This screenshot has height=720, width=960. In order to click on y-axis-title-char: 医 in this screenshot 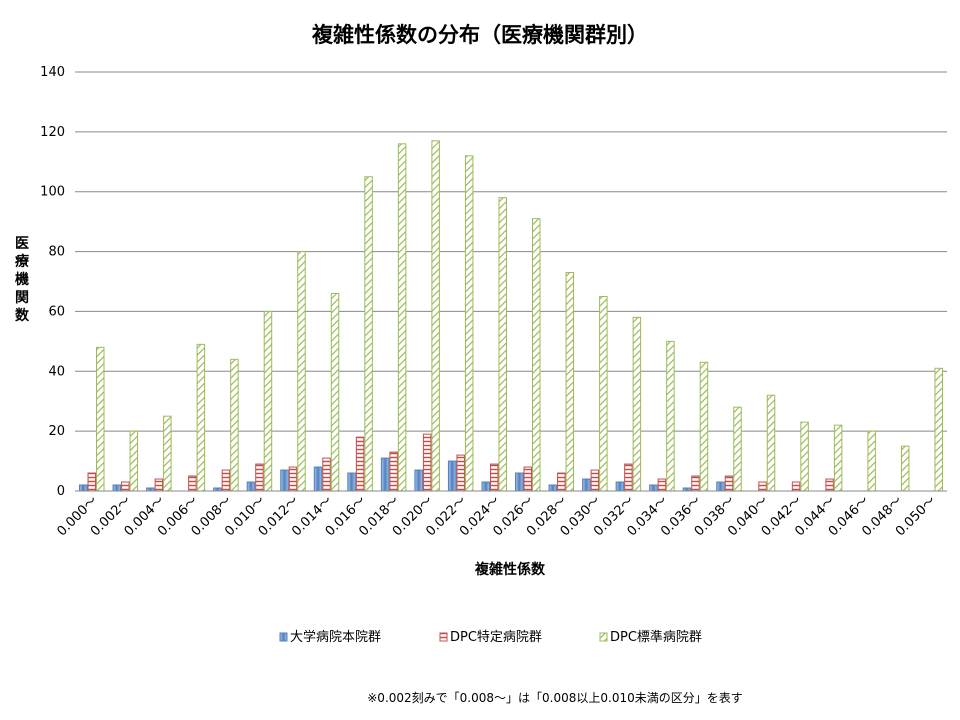, I will do `click(22, 244)`.